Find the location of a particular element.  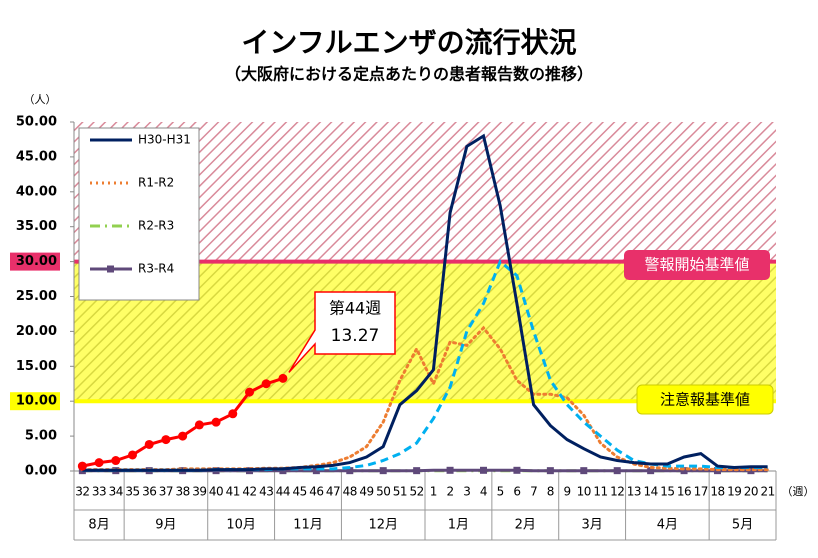

x-tick-label: 17 is located at coordinates (701, 492).